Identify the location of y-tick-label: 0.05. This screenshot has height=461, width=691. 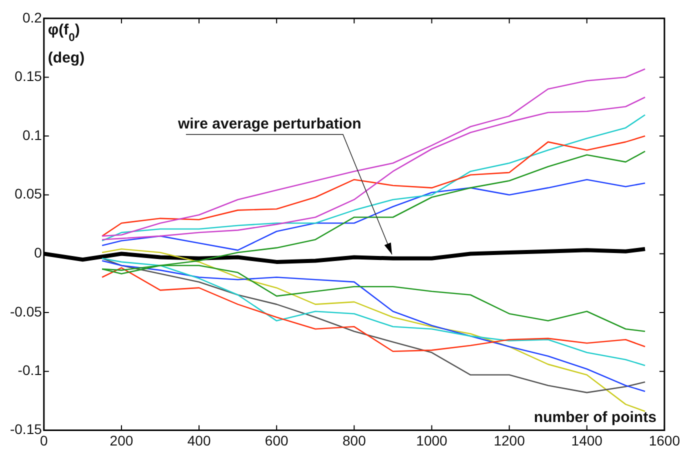
(28, 194).